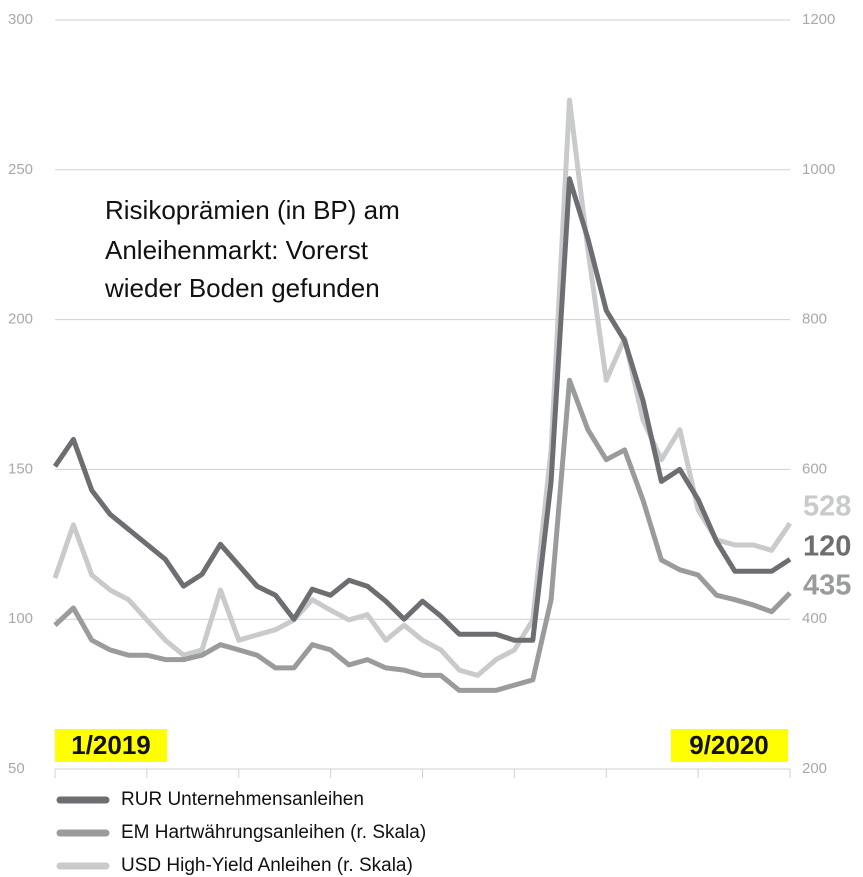  What do you see at coordinates (814, 768) in the screenshot?
I see `y2-tick-label: 200` at bounding box center [814, 768].